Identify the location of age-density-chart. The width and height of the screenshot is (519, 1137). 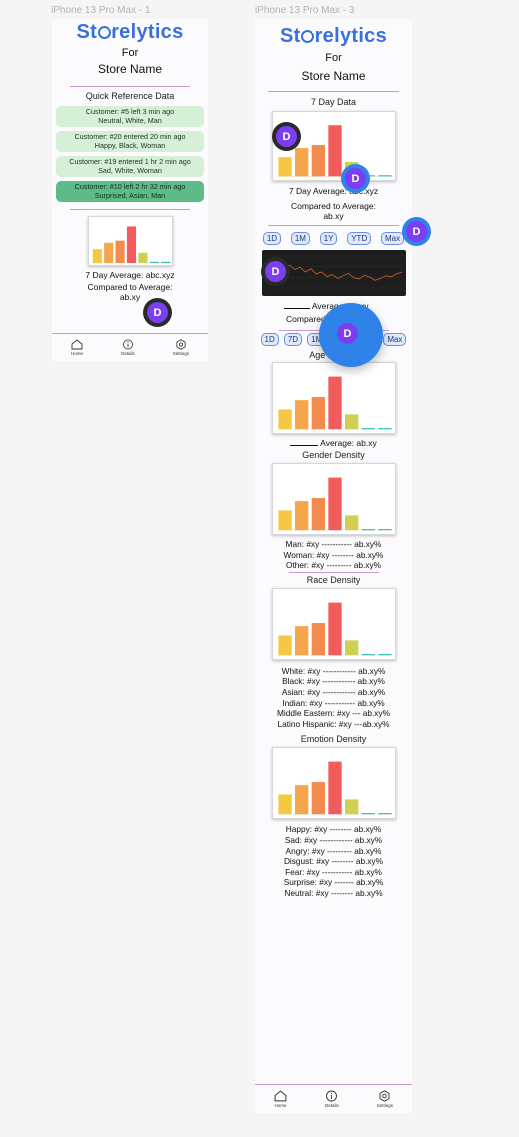
(333, 398).